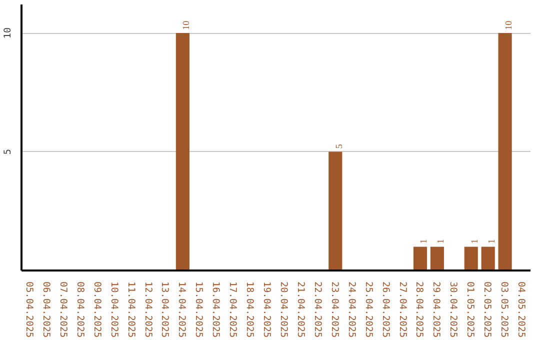 This screenshot has height=340, width=540. I want to click on x-tick-label: 01.05.2025, so click(470, 310).